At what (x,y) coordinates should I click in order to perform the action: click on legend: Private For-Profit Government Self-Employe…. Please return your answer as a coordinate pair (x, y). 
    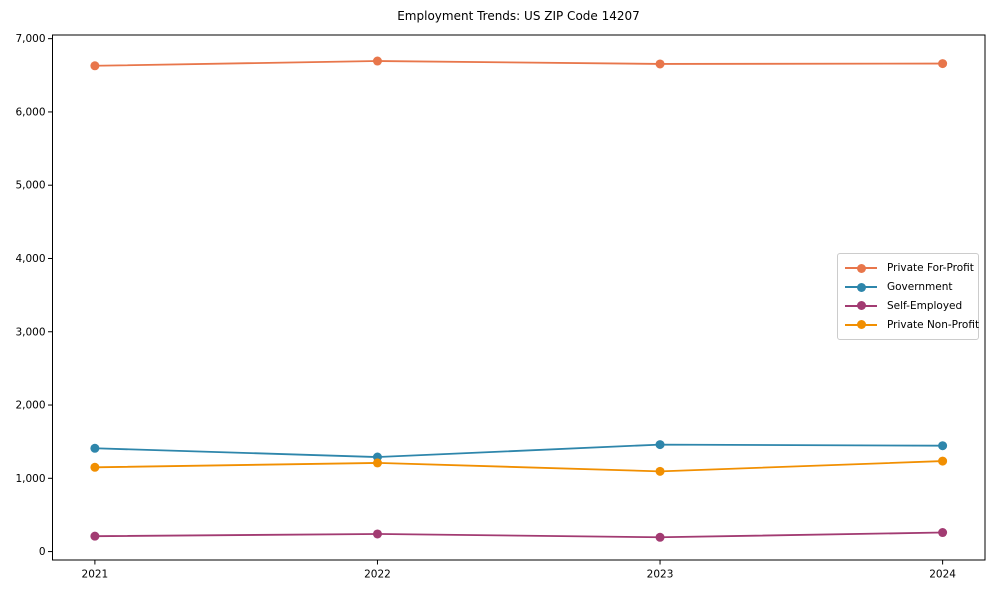
    Looking at the image, I should click on (908, 296).